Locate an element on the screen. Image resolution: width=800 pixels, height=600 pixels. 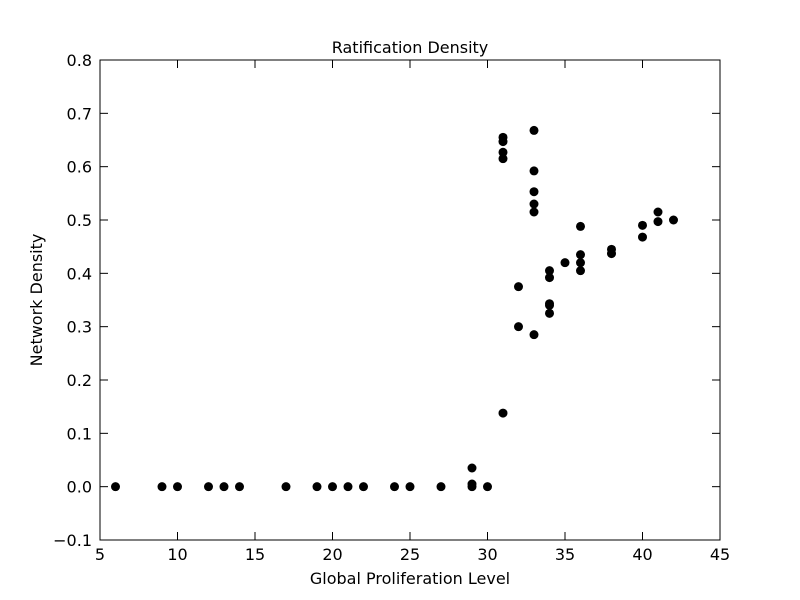
x-tick-label: 5 is located at coordinates (100, 554).